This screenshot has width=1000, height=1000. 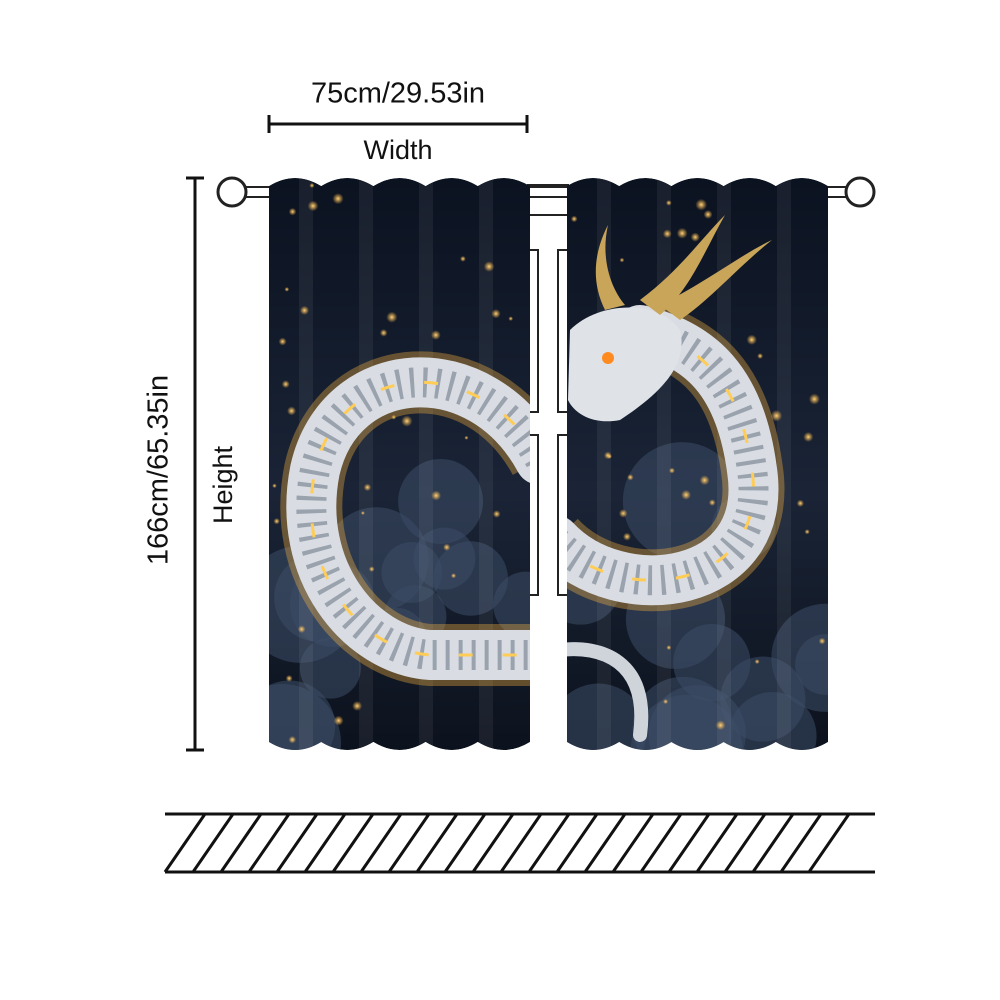 What do you see at coordinates (223, 484) in the screenshot?
I see `height-label: Height` at bounding box center [223, 484].